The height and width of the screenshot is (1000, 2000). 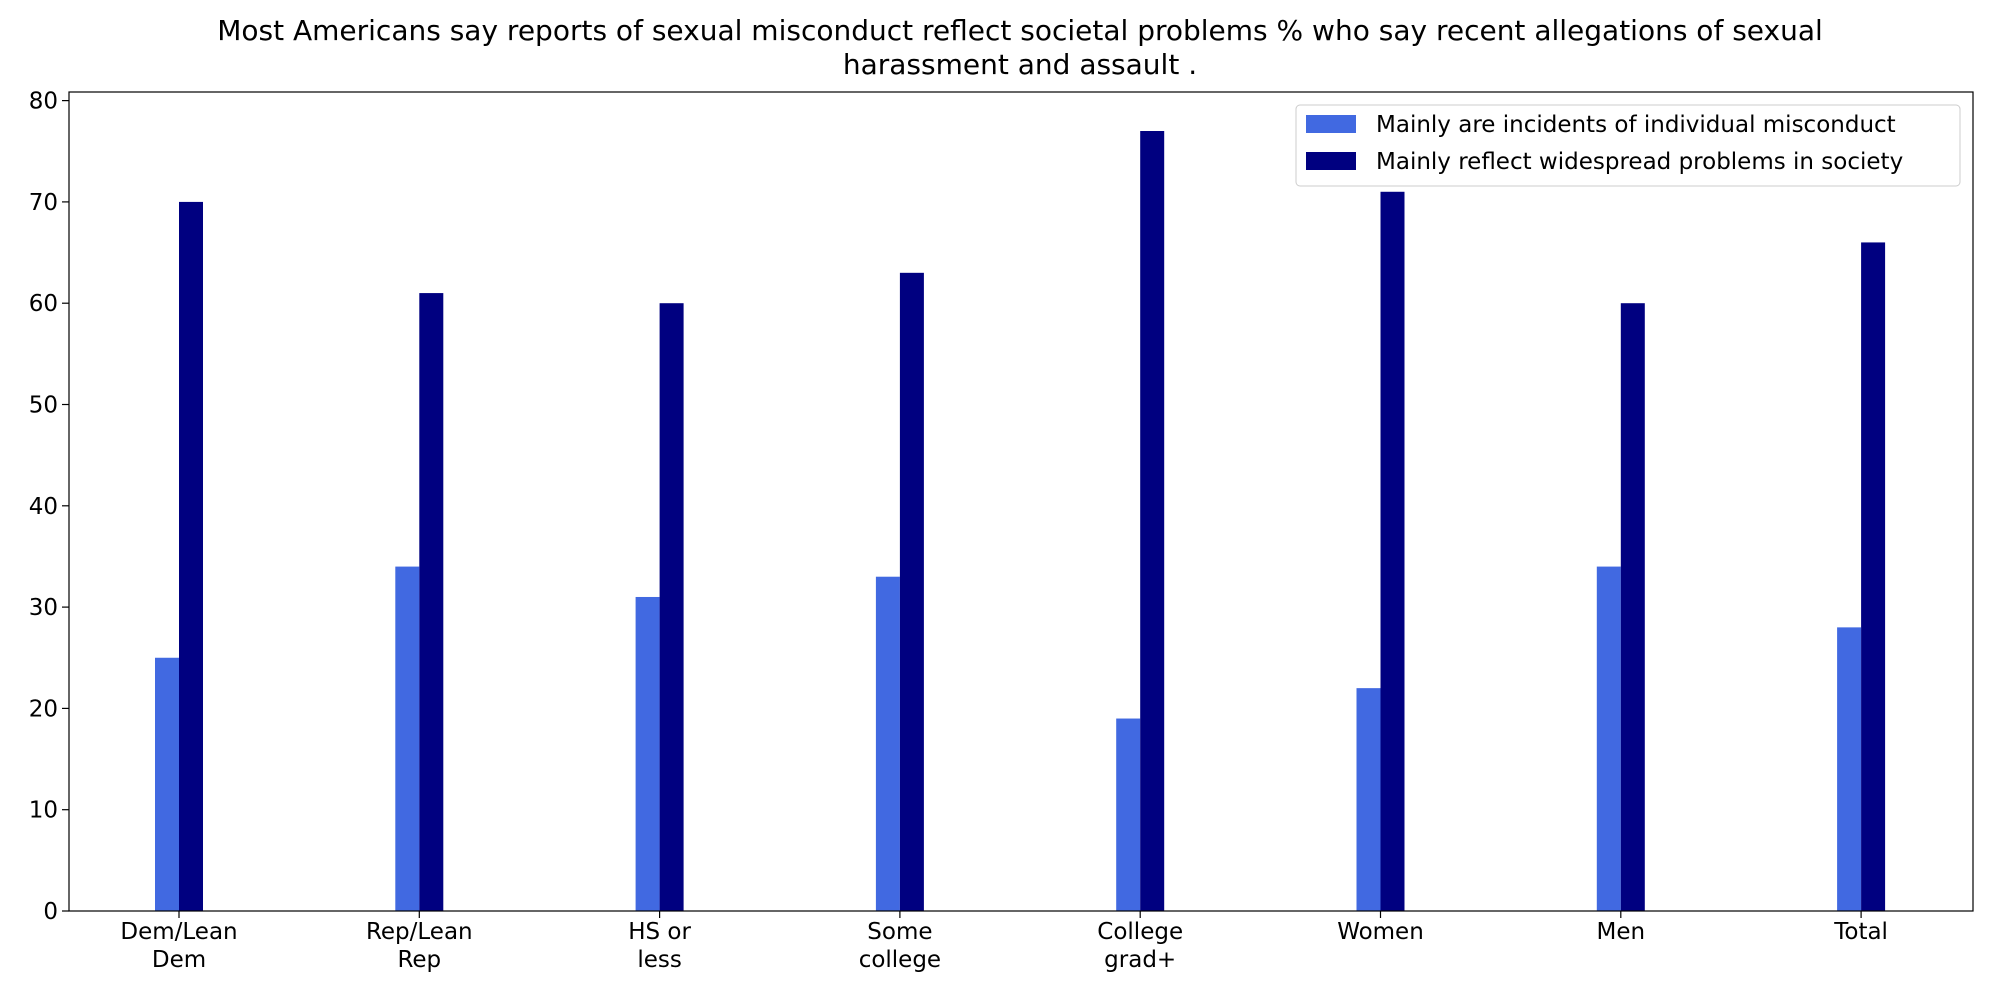 I want to click on y-tick-label: 60, so click(x=43, y=304).